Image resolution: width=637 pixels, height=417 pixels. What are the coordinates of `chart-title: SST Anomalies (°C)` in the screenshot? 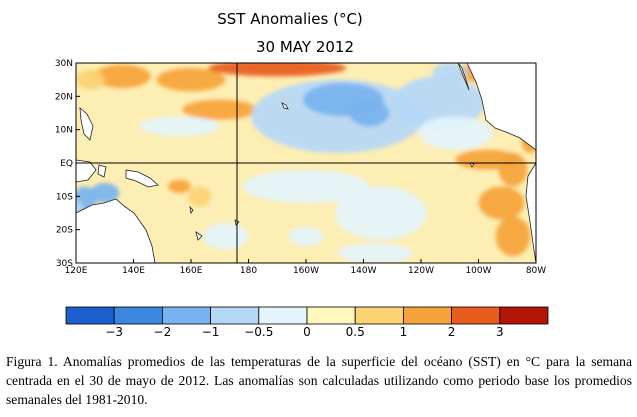 It's located at (290, 19).